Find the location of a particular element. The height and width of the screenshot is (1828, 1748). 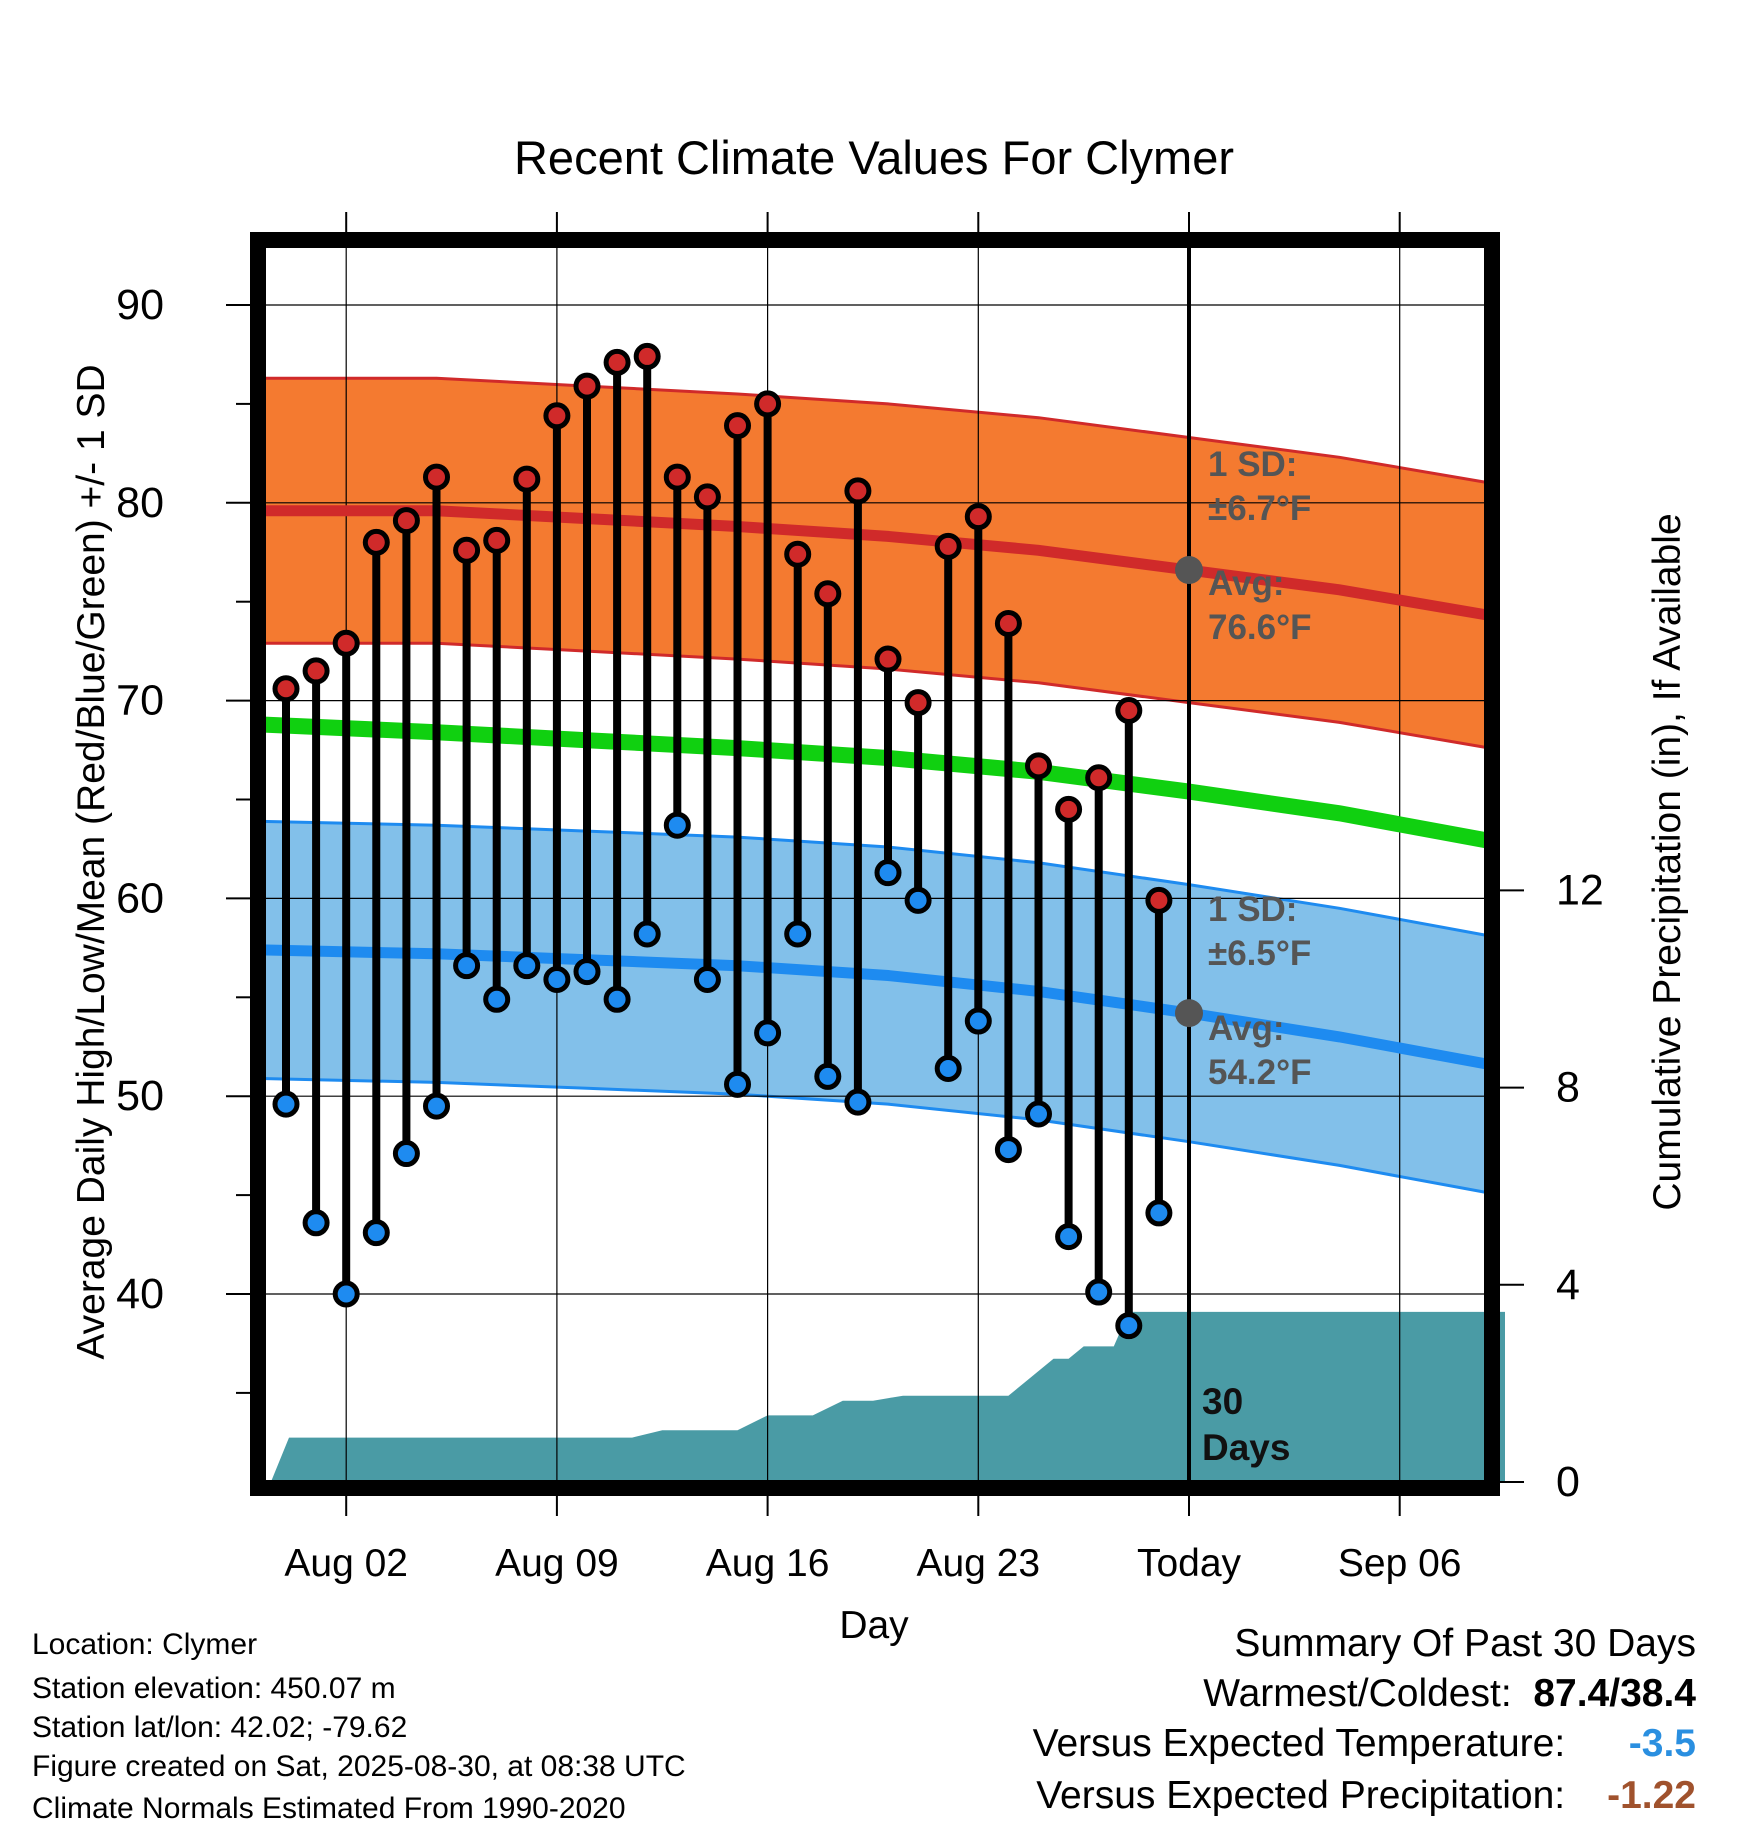

summary-temp-label: Versus Expected Temperature: is located at coordinates (1299, 1743).